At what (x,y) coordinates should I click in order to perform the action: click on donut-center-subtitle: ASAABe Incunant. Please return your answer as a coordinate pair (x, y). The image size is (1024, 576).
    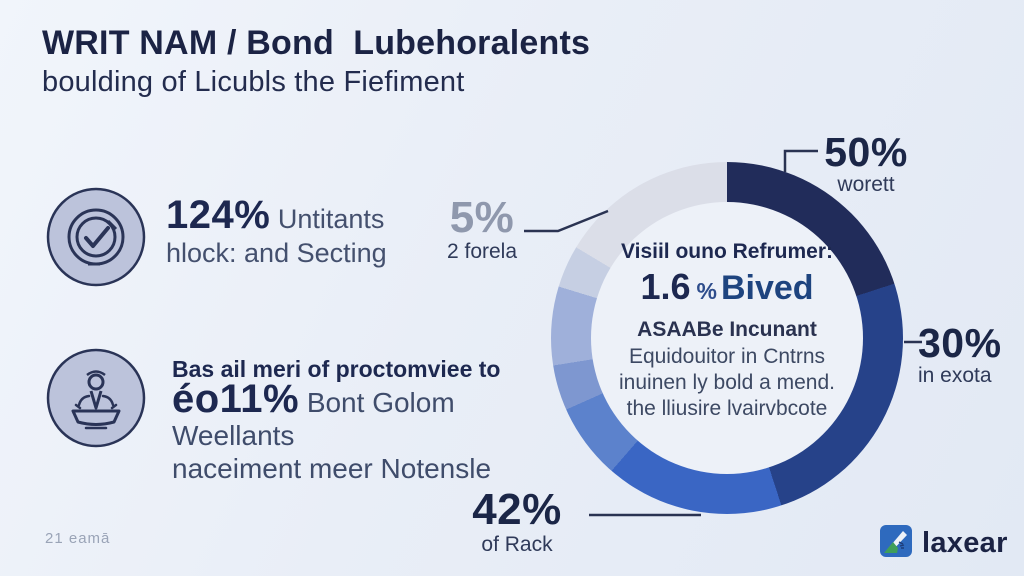
    Looking at the image, I should click on (727, 329).